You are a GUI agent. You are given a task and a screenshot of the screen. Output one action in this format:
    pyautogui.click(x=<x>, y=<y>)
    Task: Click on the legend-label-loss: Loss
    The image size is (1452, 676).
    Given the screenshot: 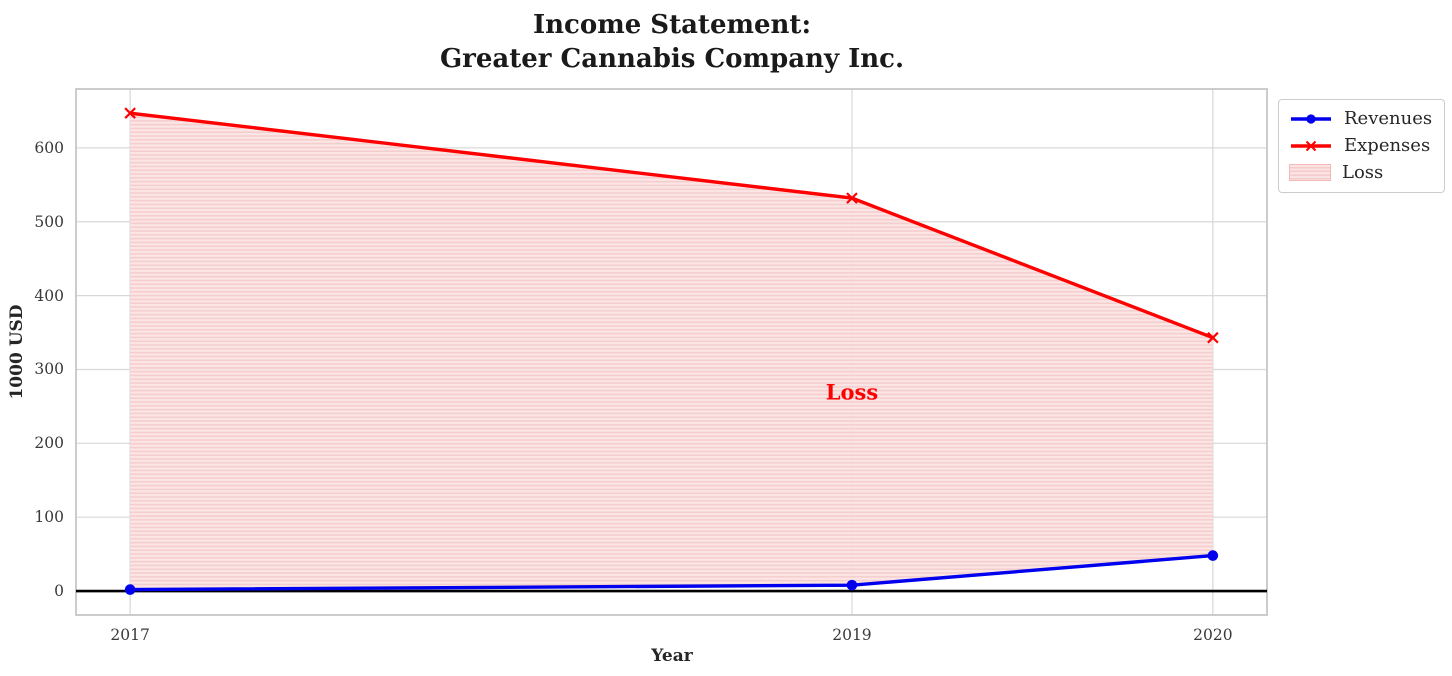 What is the action you would take?
    pyautogui.click(x=1363, y=172)
    